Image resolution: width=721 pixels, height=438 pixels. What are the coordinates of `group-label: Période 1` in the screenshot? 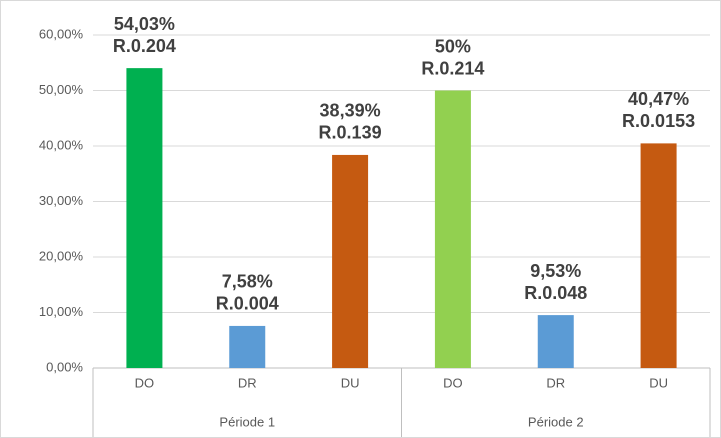 It's located at (247, 421).